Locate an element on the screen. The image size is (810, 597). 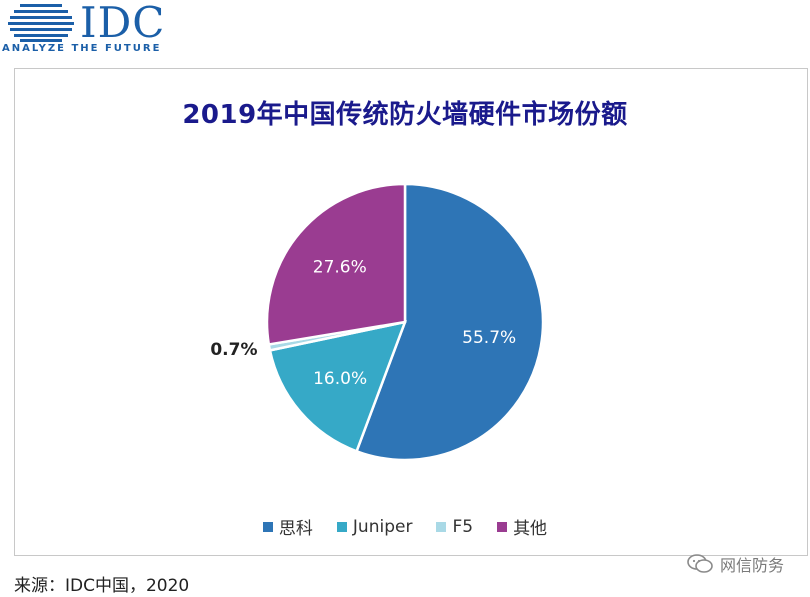
wechat-watermark: 网信防务 is located at coordinates (735, 564).